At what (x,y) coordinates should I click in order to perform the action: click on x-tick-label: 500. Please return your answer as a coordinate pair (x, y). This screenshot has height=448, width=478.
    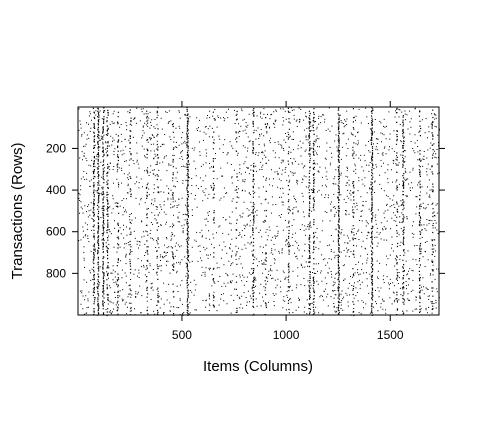
    Looking at the image, I should click on (182, 335).